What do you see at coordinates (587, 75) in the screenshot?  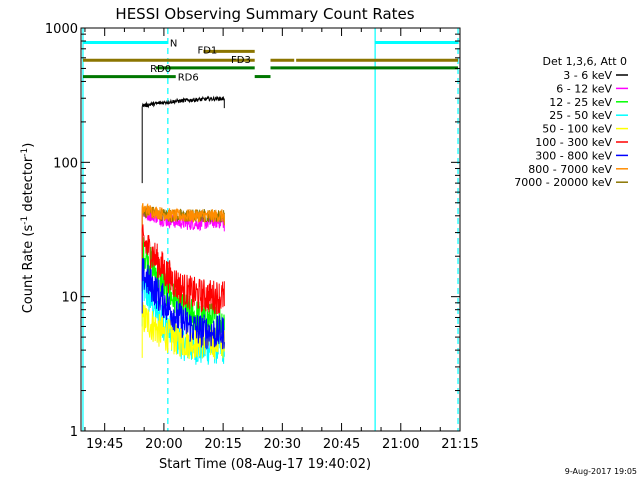 I see `legend-label: 3 - 6 keV` at bounding box center [587, 75].